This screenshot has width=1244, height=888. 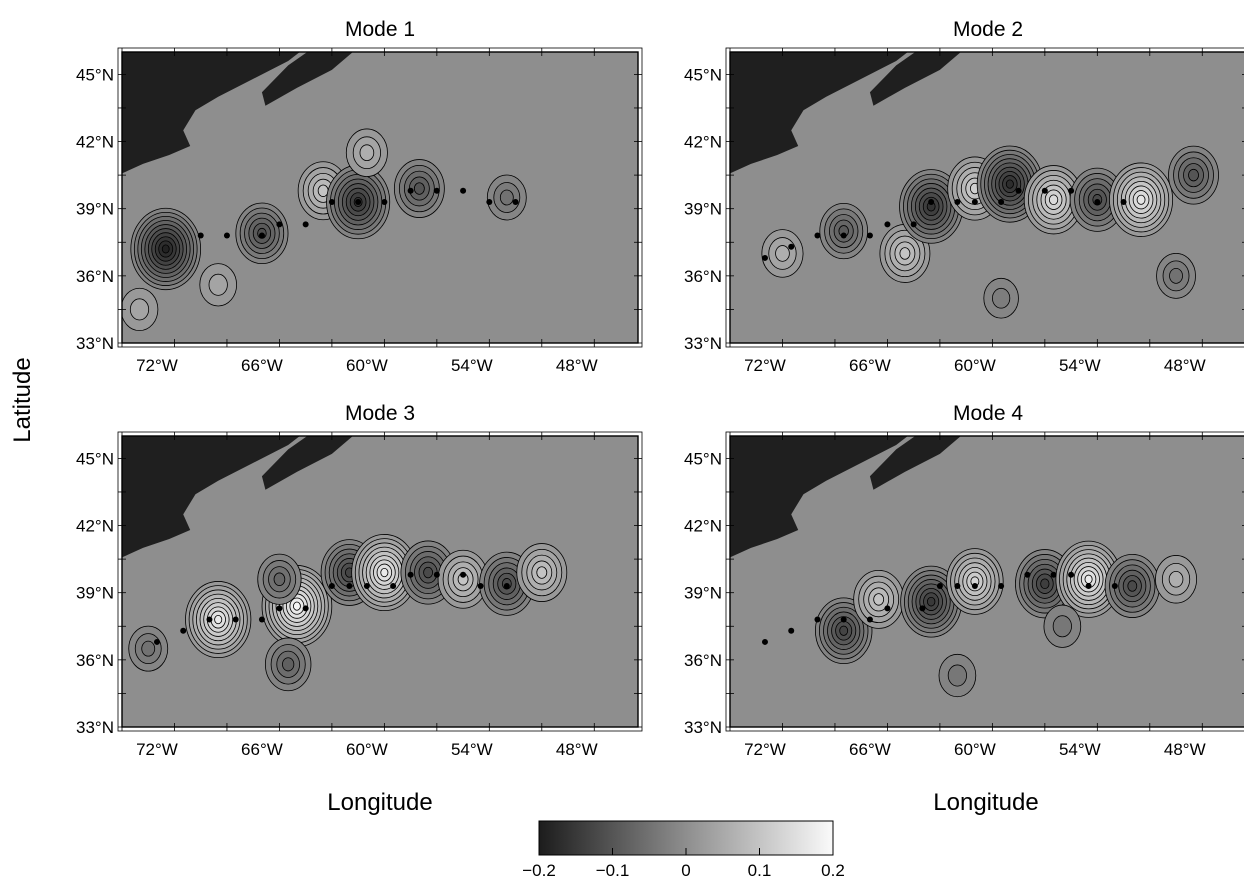 What do you see at coordinates (539, 870) in the screenshot?
I see `colorbar-tick-label: −0.2` at bounding box center [539, 870].